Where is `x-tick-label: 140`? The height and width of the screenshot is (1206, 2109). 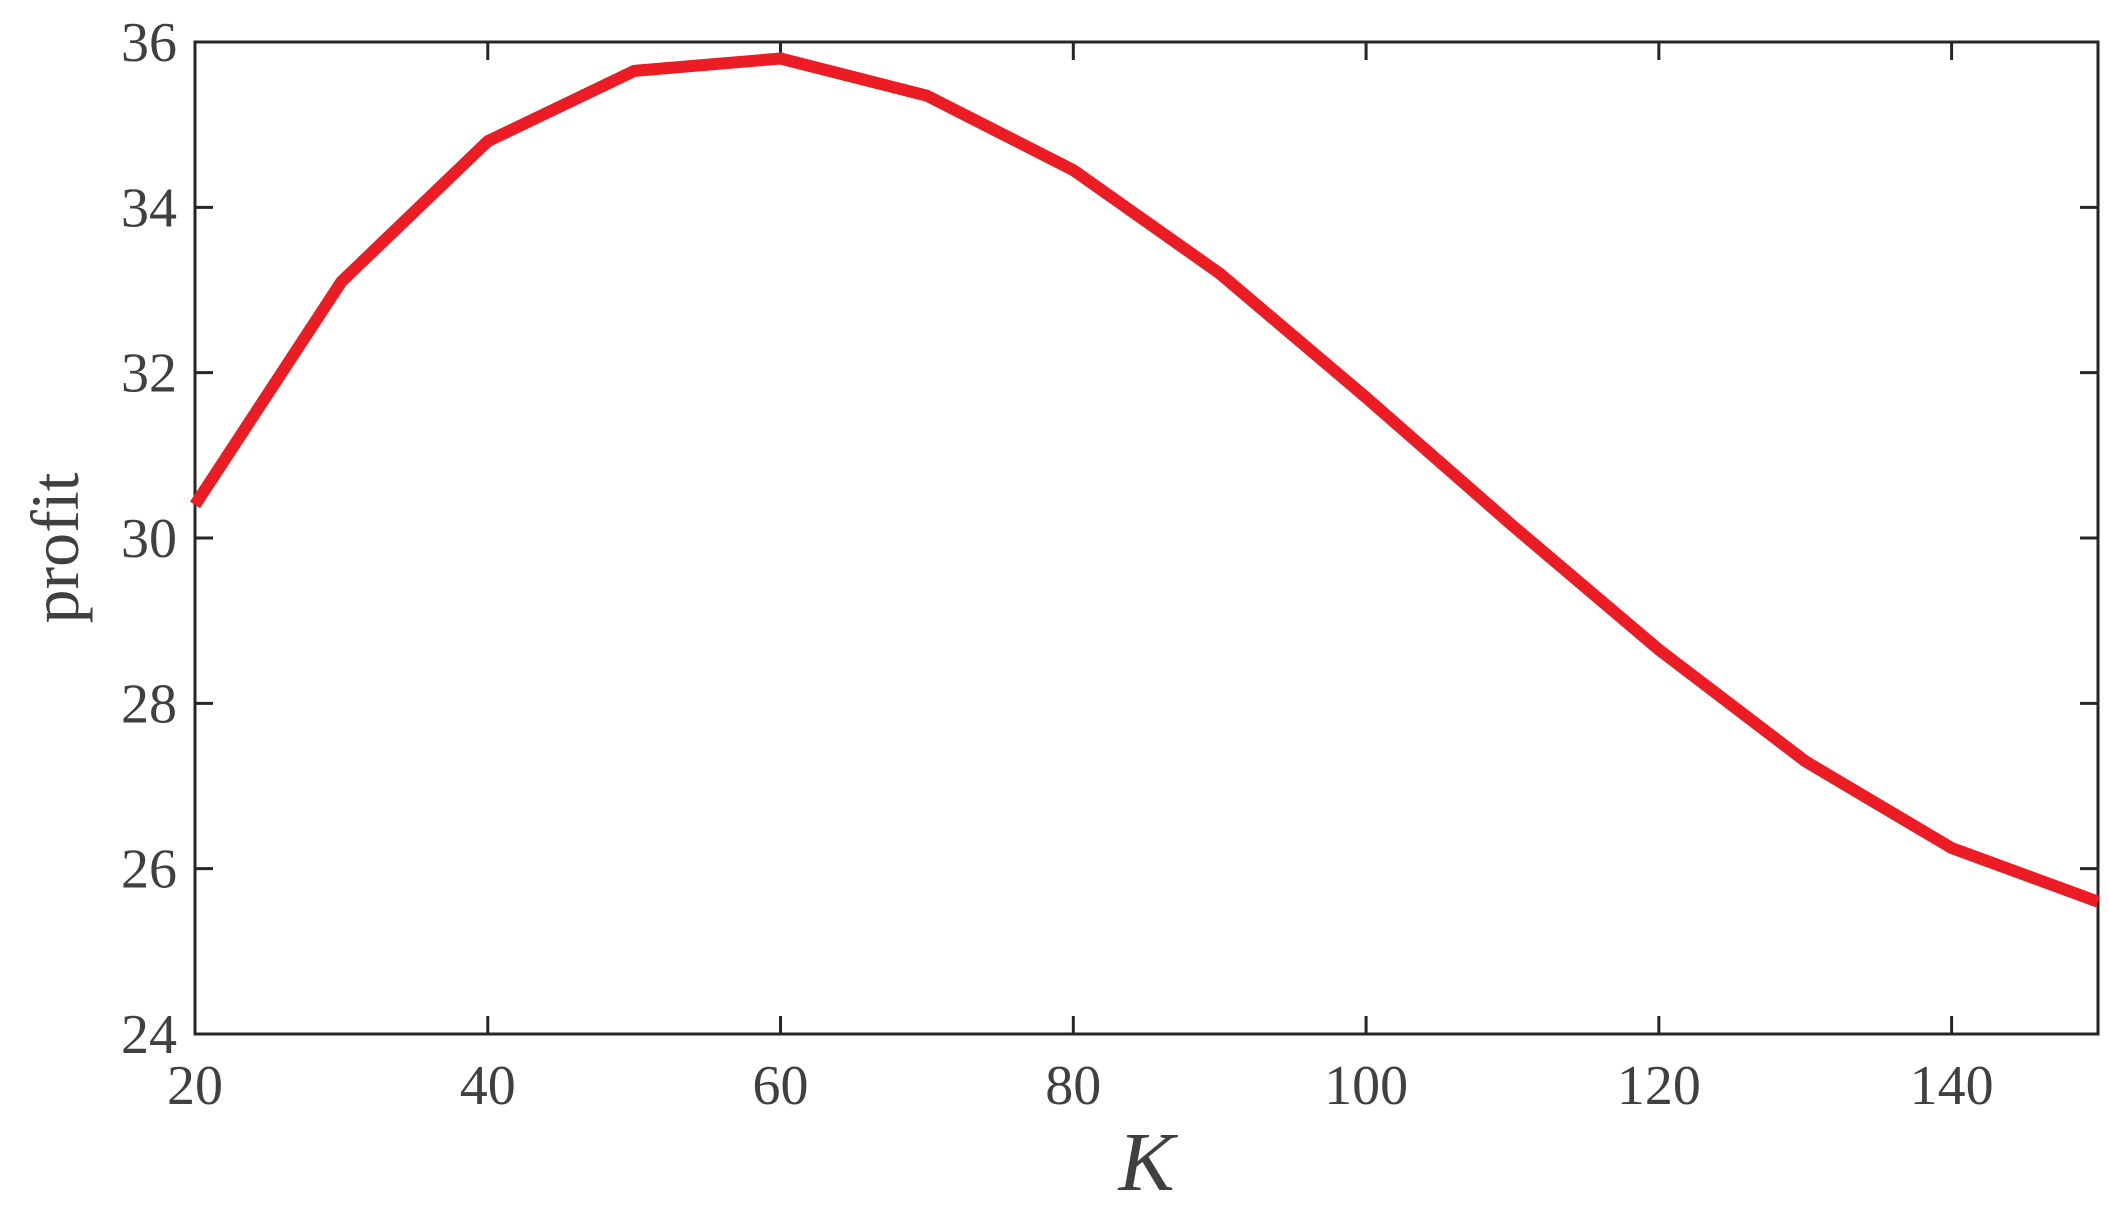 x-tick-label: 140 is located at coordinates (1952, 1086).